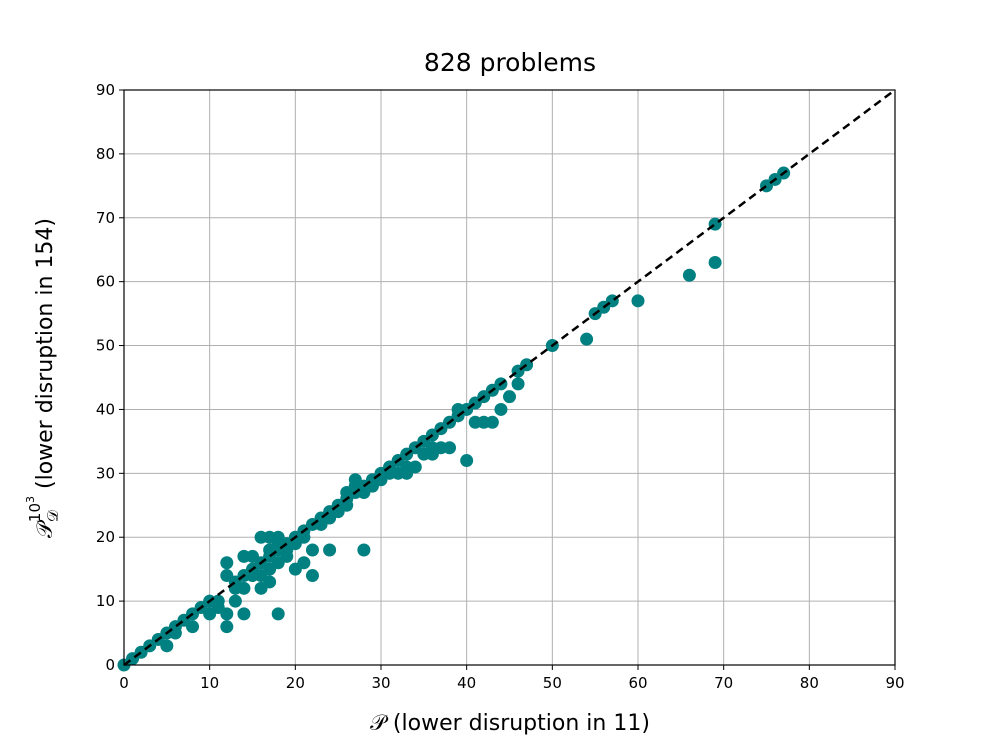  Describe the element at coordinates (30, 499) in the screenshot. I see `y-label-exponent: 3` at that location.